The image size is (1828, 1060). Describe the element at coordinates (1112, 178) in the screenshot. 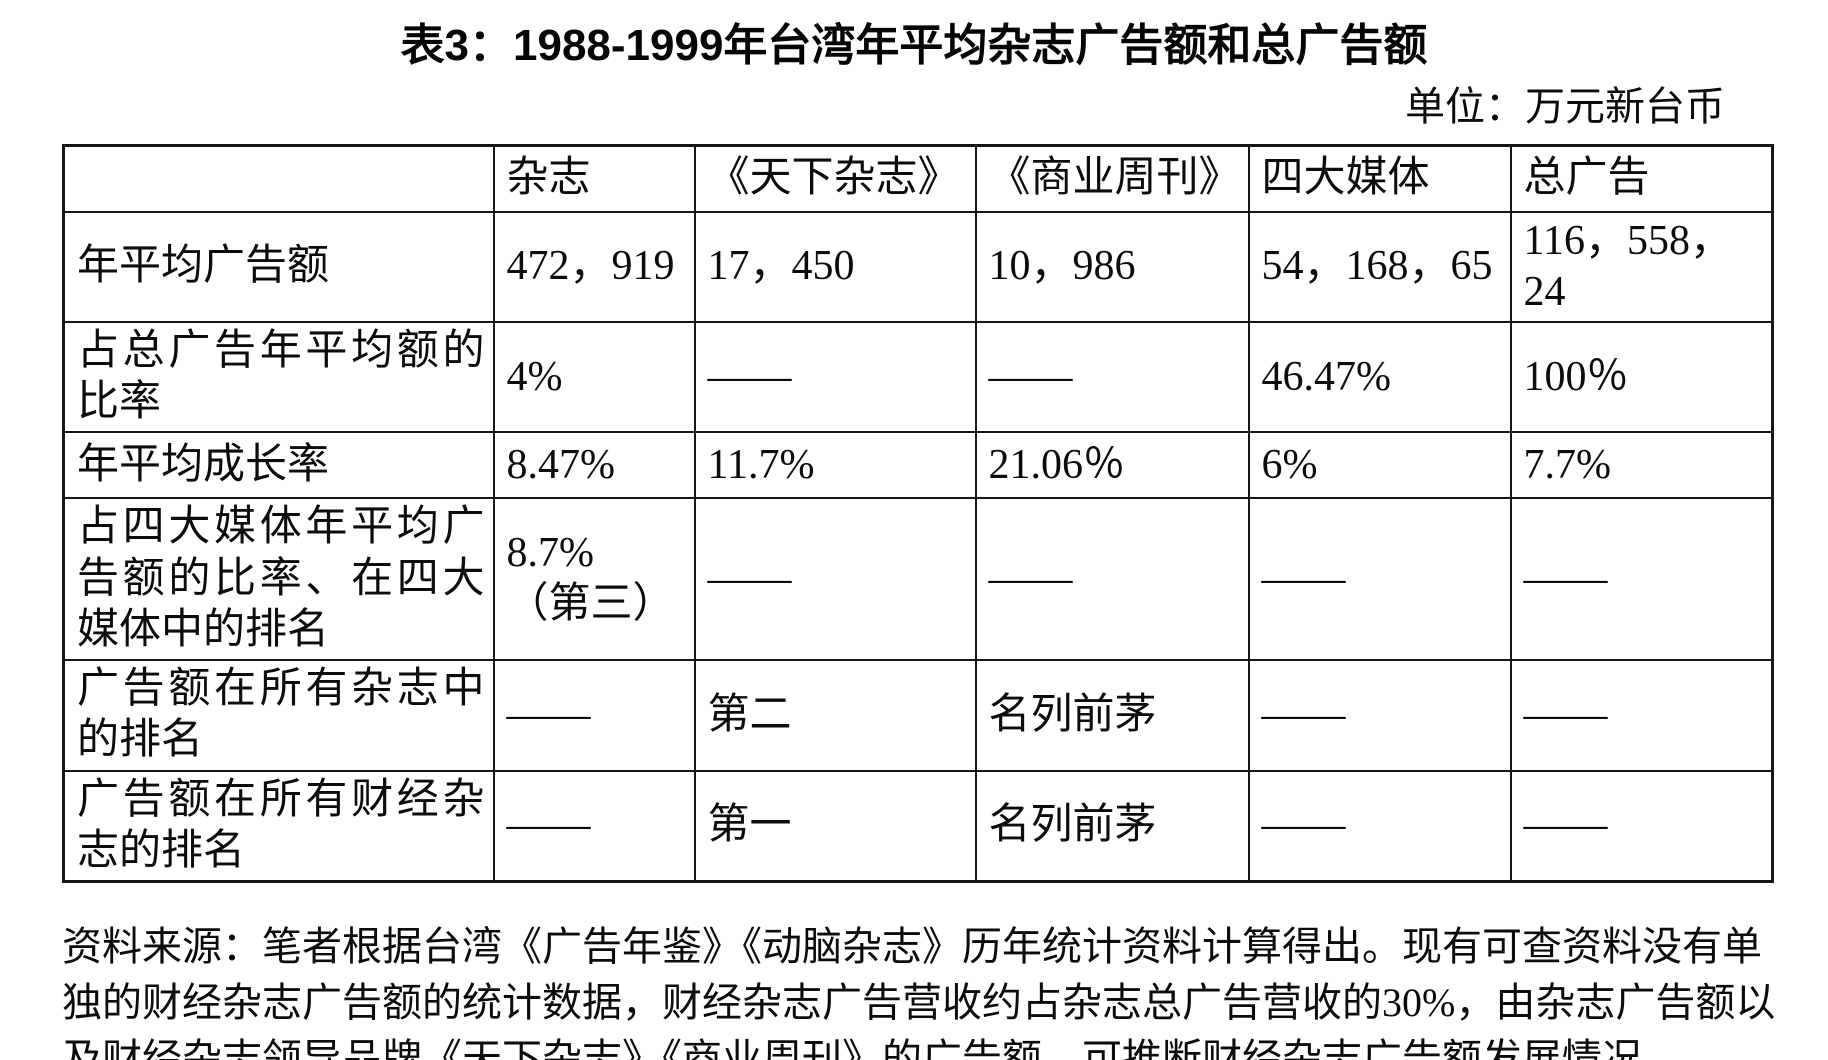

I see `column-header-businessweekly: 《商业周刊》` at that location.